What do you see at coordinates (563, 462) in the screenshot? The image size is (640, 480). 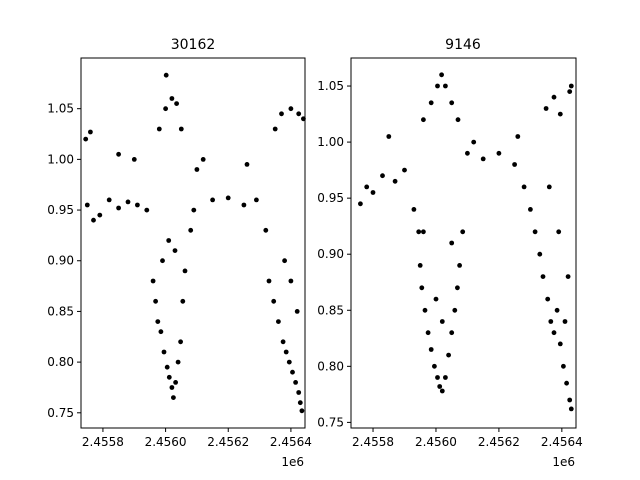 I see `right-x-offset-label: 1e6` at bounding box center [563, 462].